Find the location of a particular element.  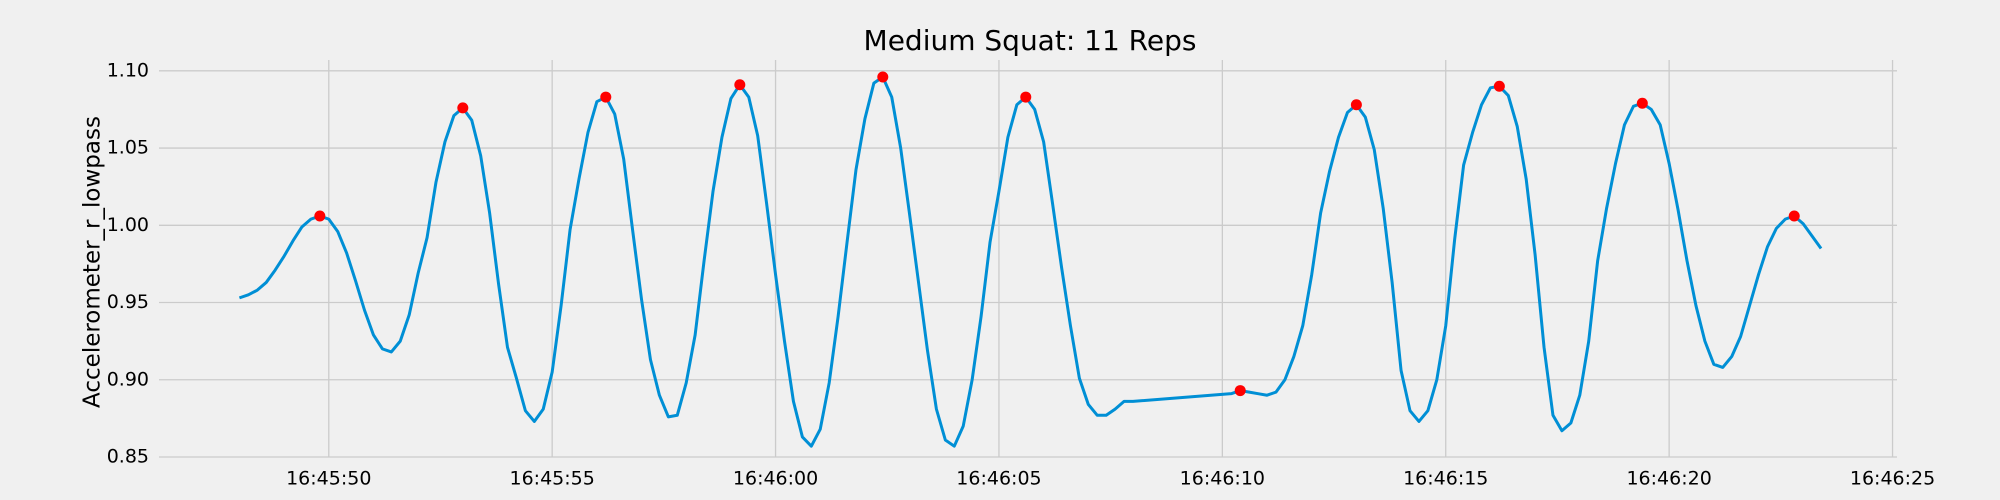

x-tick-label: 16:46:10 is located at coordinates (1222, 479).